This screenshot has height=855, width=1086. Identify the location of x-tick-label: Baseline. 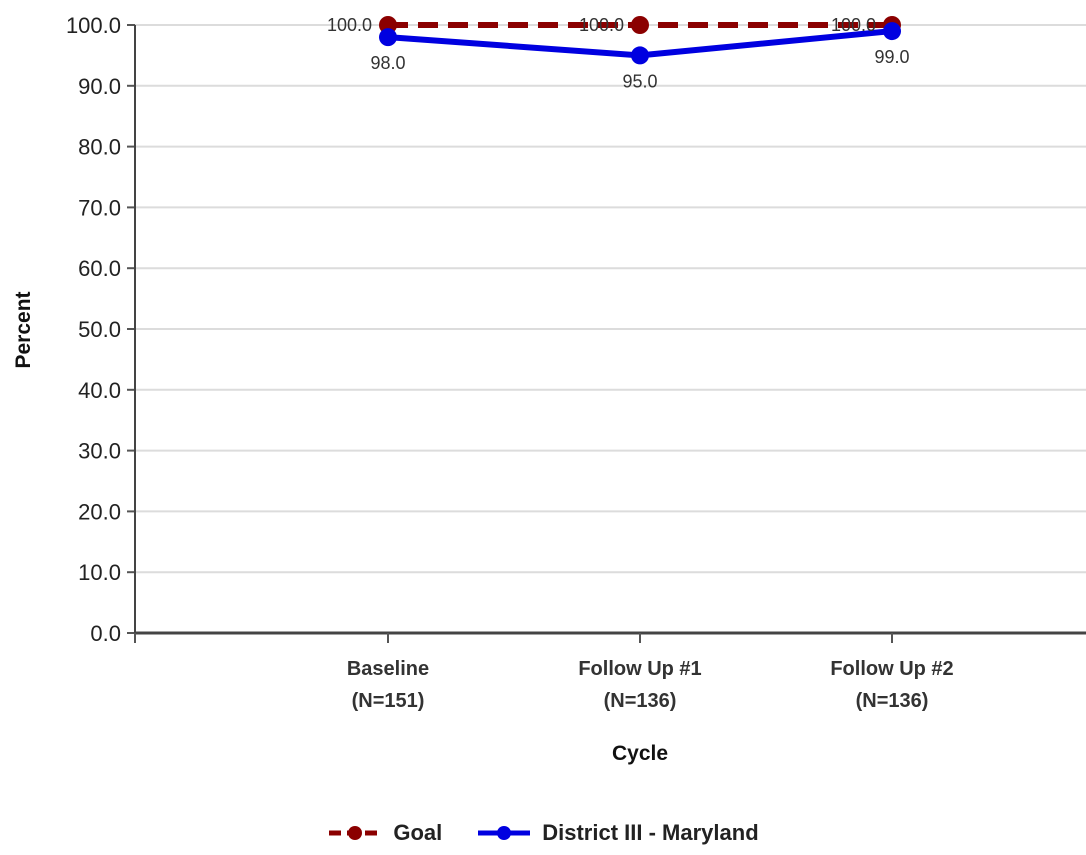
(388, 669).